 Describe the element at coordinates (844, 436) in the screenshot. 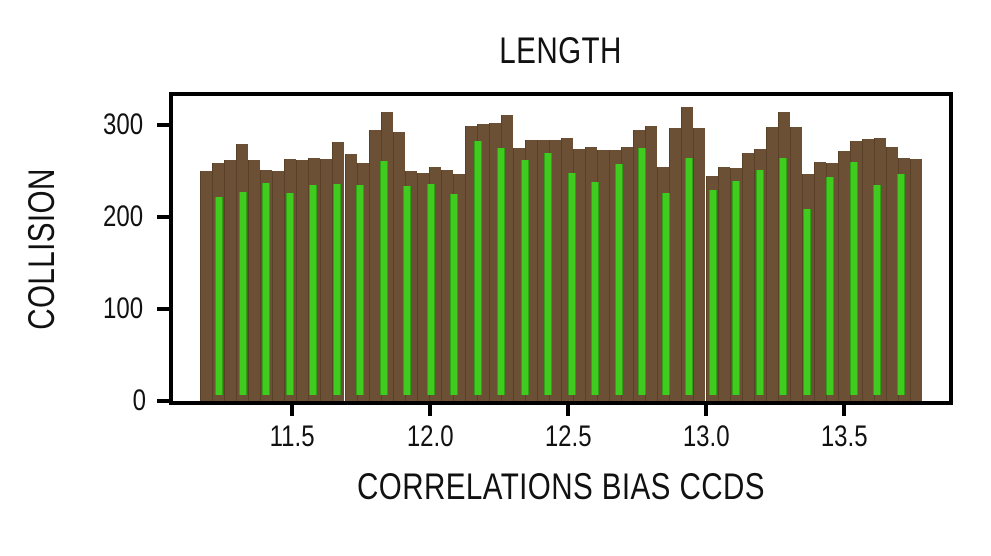

I see `x-tick-label: 13.5` at that location.